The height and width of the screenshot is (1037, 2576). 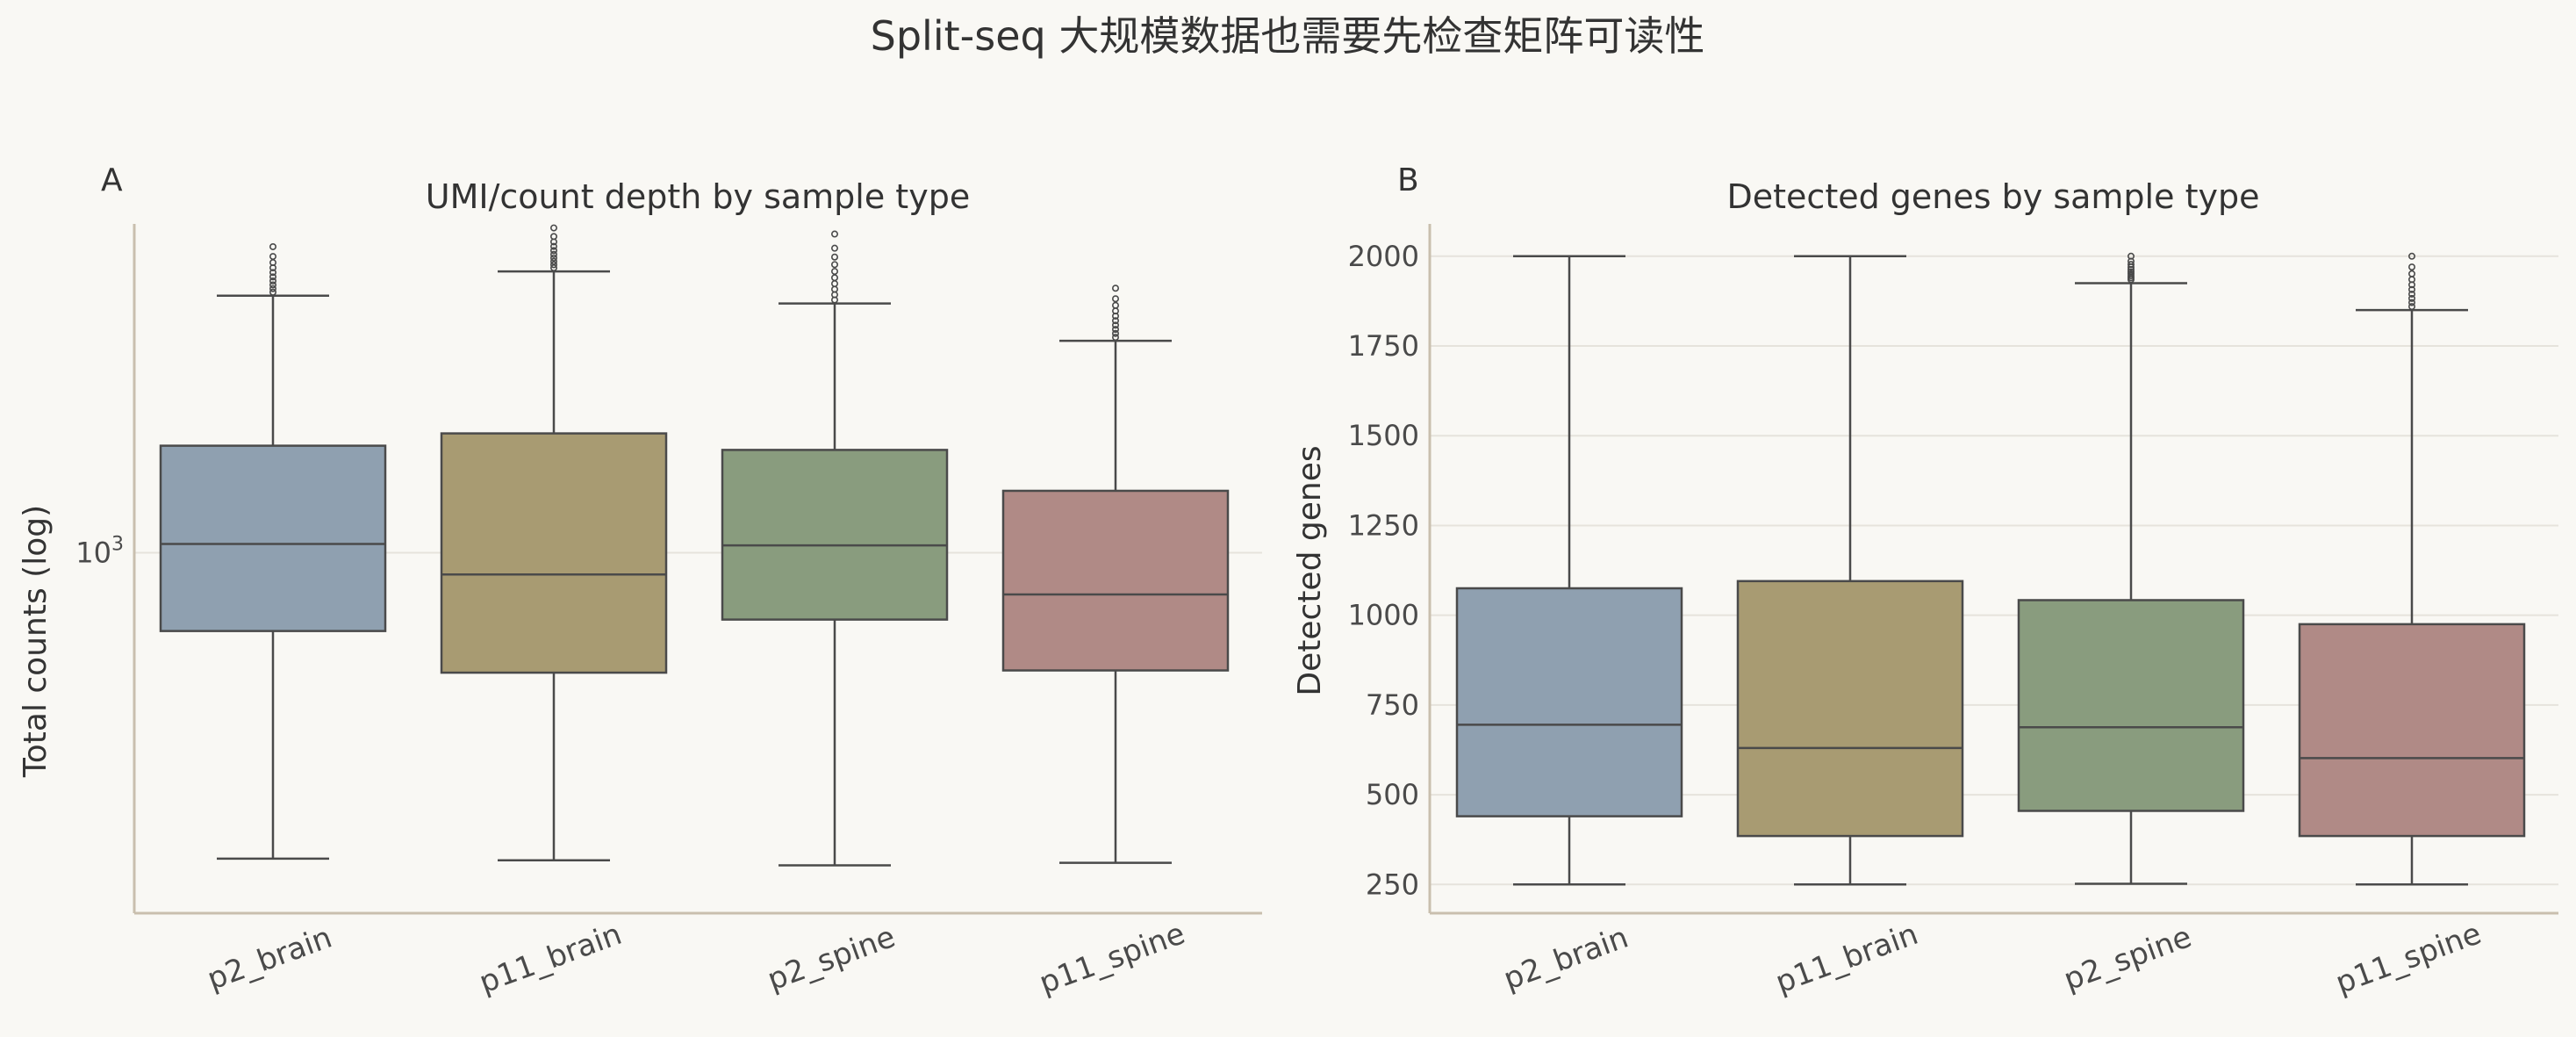 What do you see at coordinates (36, 641) in the screenshot?
I see `y-axis-label: Total counts (log)` at bounding box center [36, 641].